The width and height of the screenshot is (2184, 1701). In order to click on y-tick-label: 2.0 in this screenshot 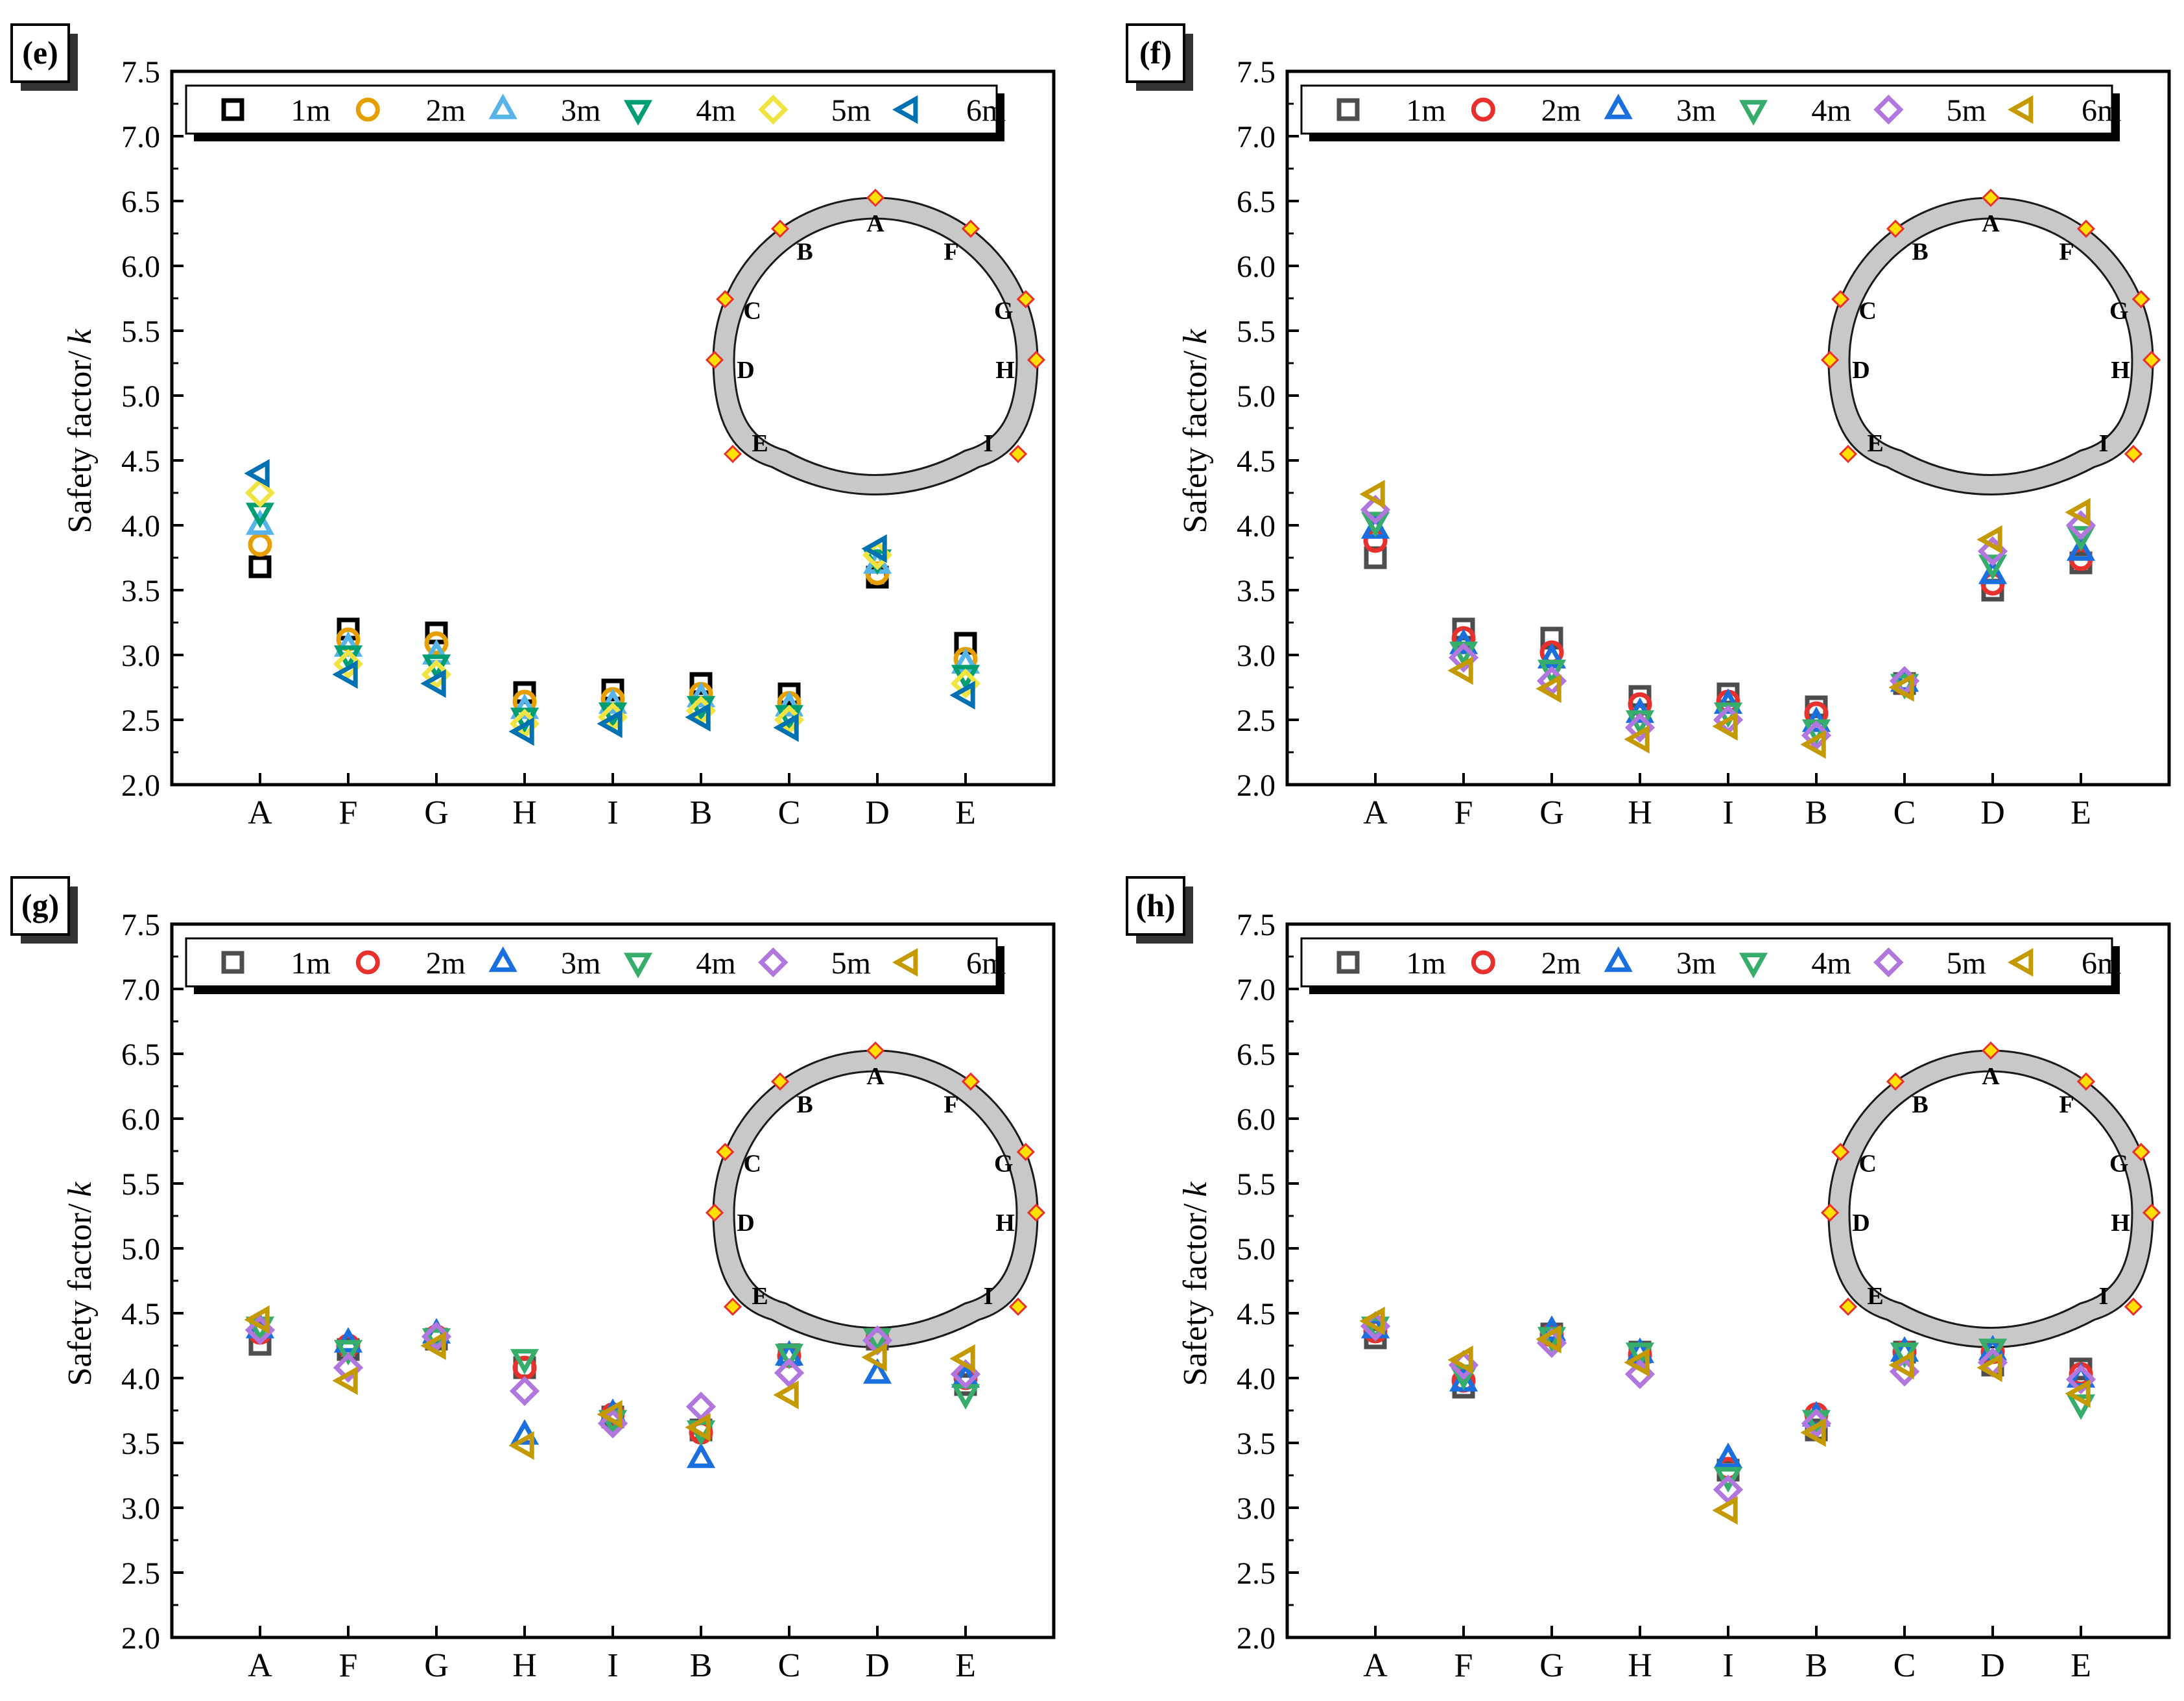, I will do `click(1257, 785)`.